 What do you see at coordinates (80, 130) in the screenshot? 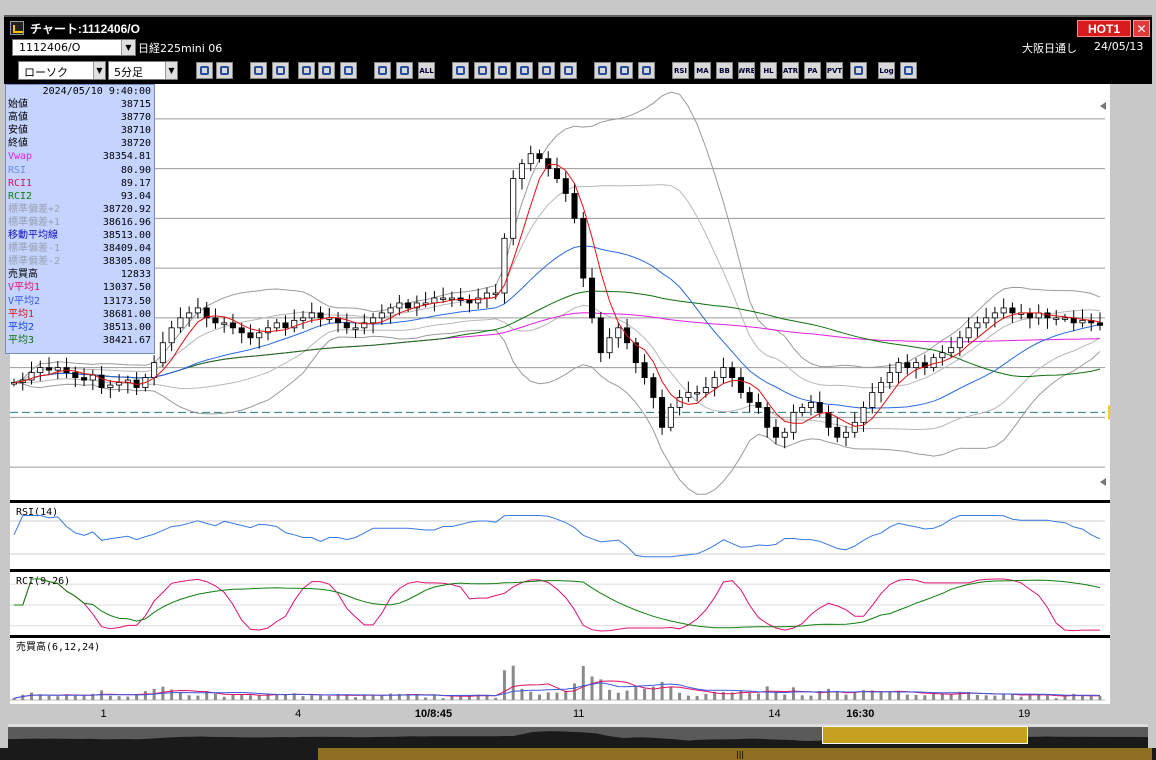
I see `info-row: 安値 38710` at bounding box center [80, 130].